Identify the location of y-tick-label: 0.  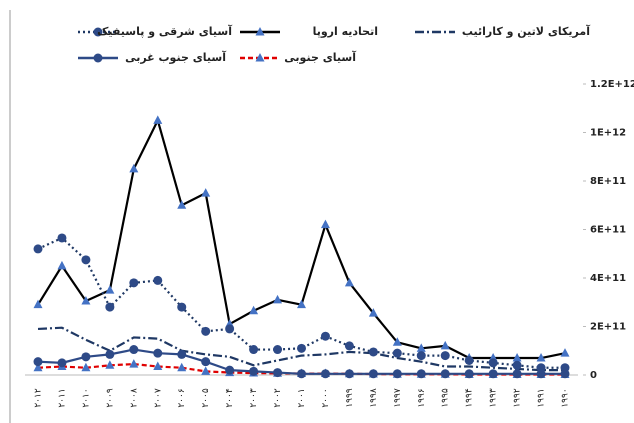
(593, 375).